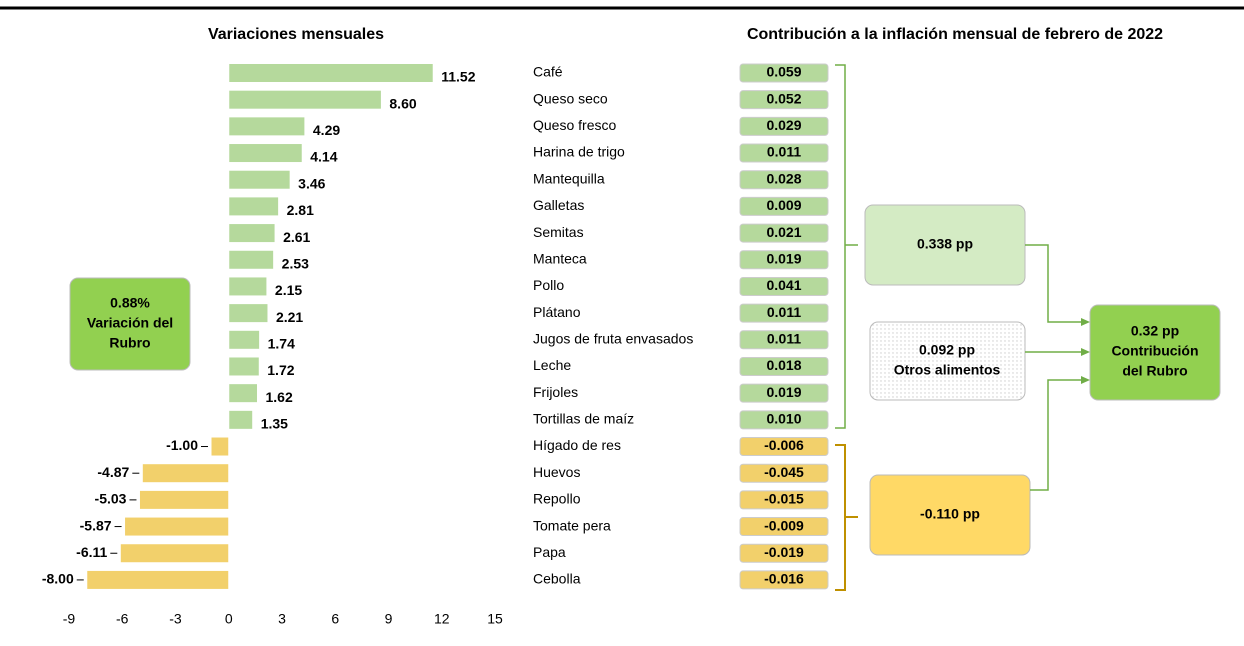 The height and width of the screenshot is (646, 1244). I want to click on x-tick-label: -9, so click(69, 619).